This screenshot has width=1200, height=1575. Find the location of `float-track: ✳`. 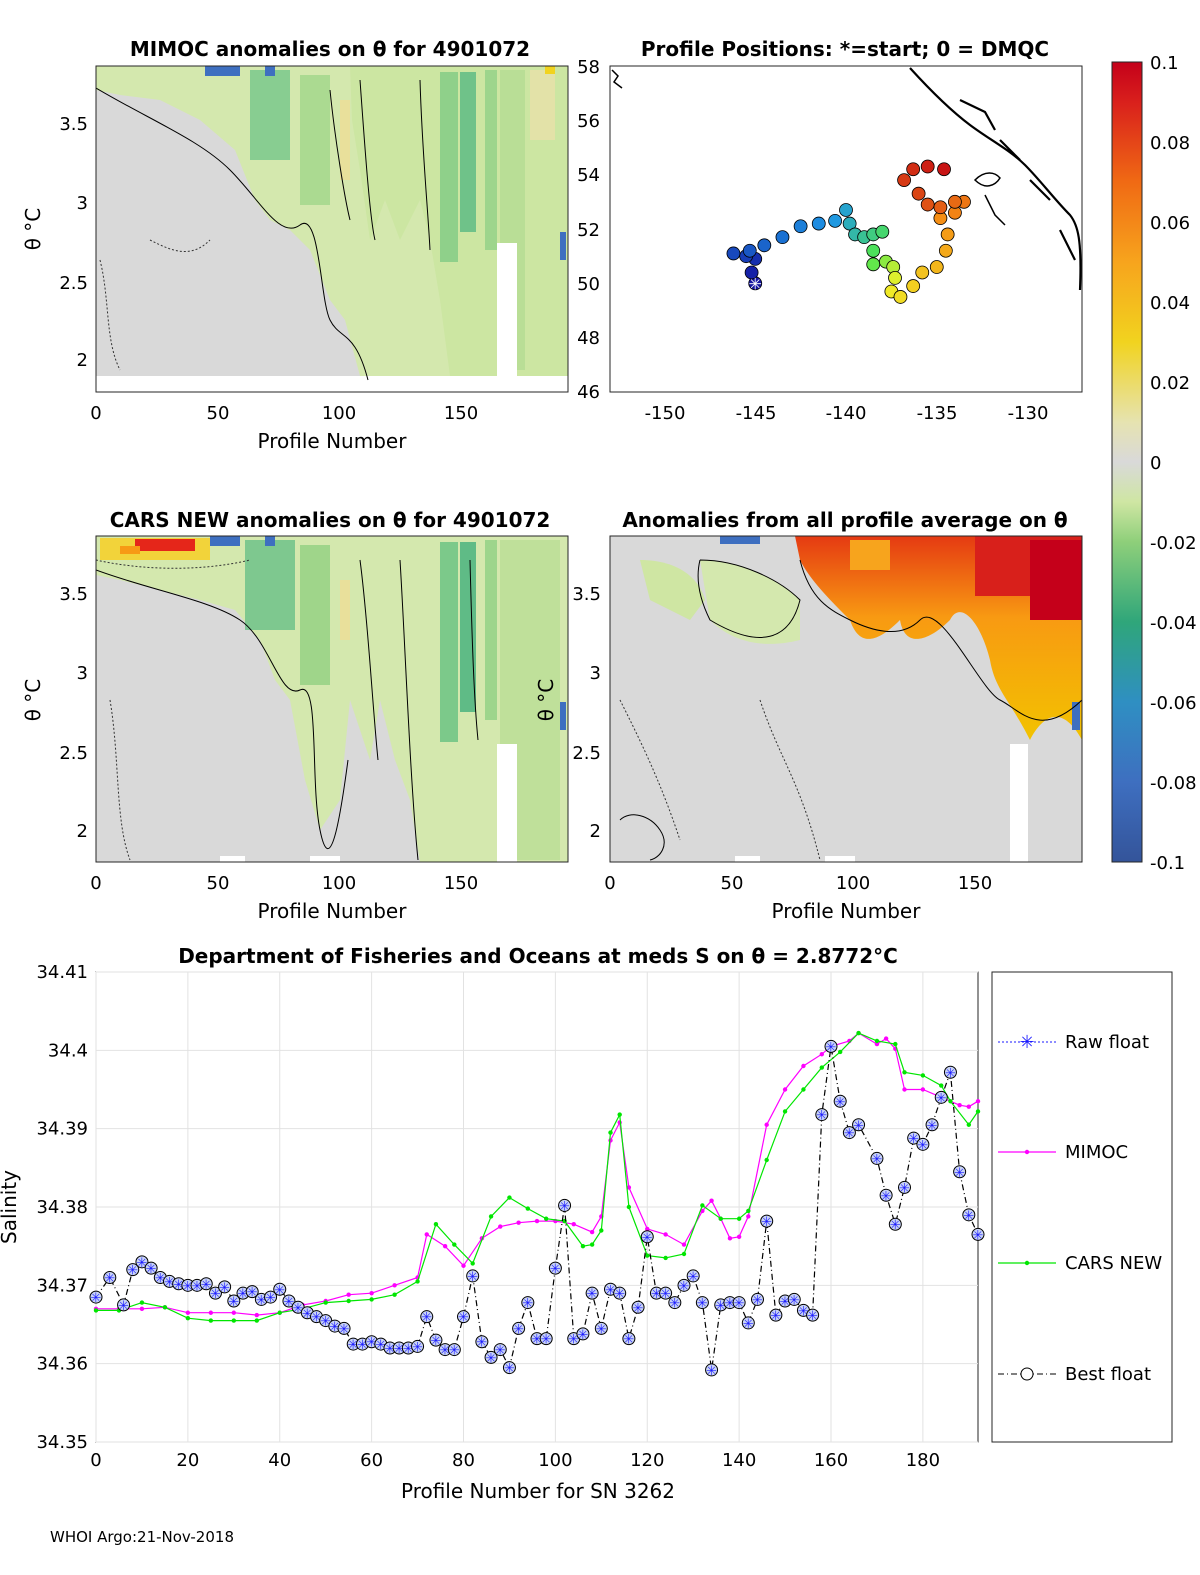

float-track: ✳ is located at coordinates (848, 231).